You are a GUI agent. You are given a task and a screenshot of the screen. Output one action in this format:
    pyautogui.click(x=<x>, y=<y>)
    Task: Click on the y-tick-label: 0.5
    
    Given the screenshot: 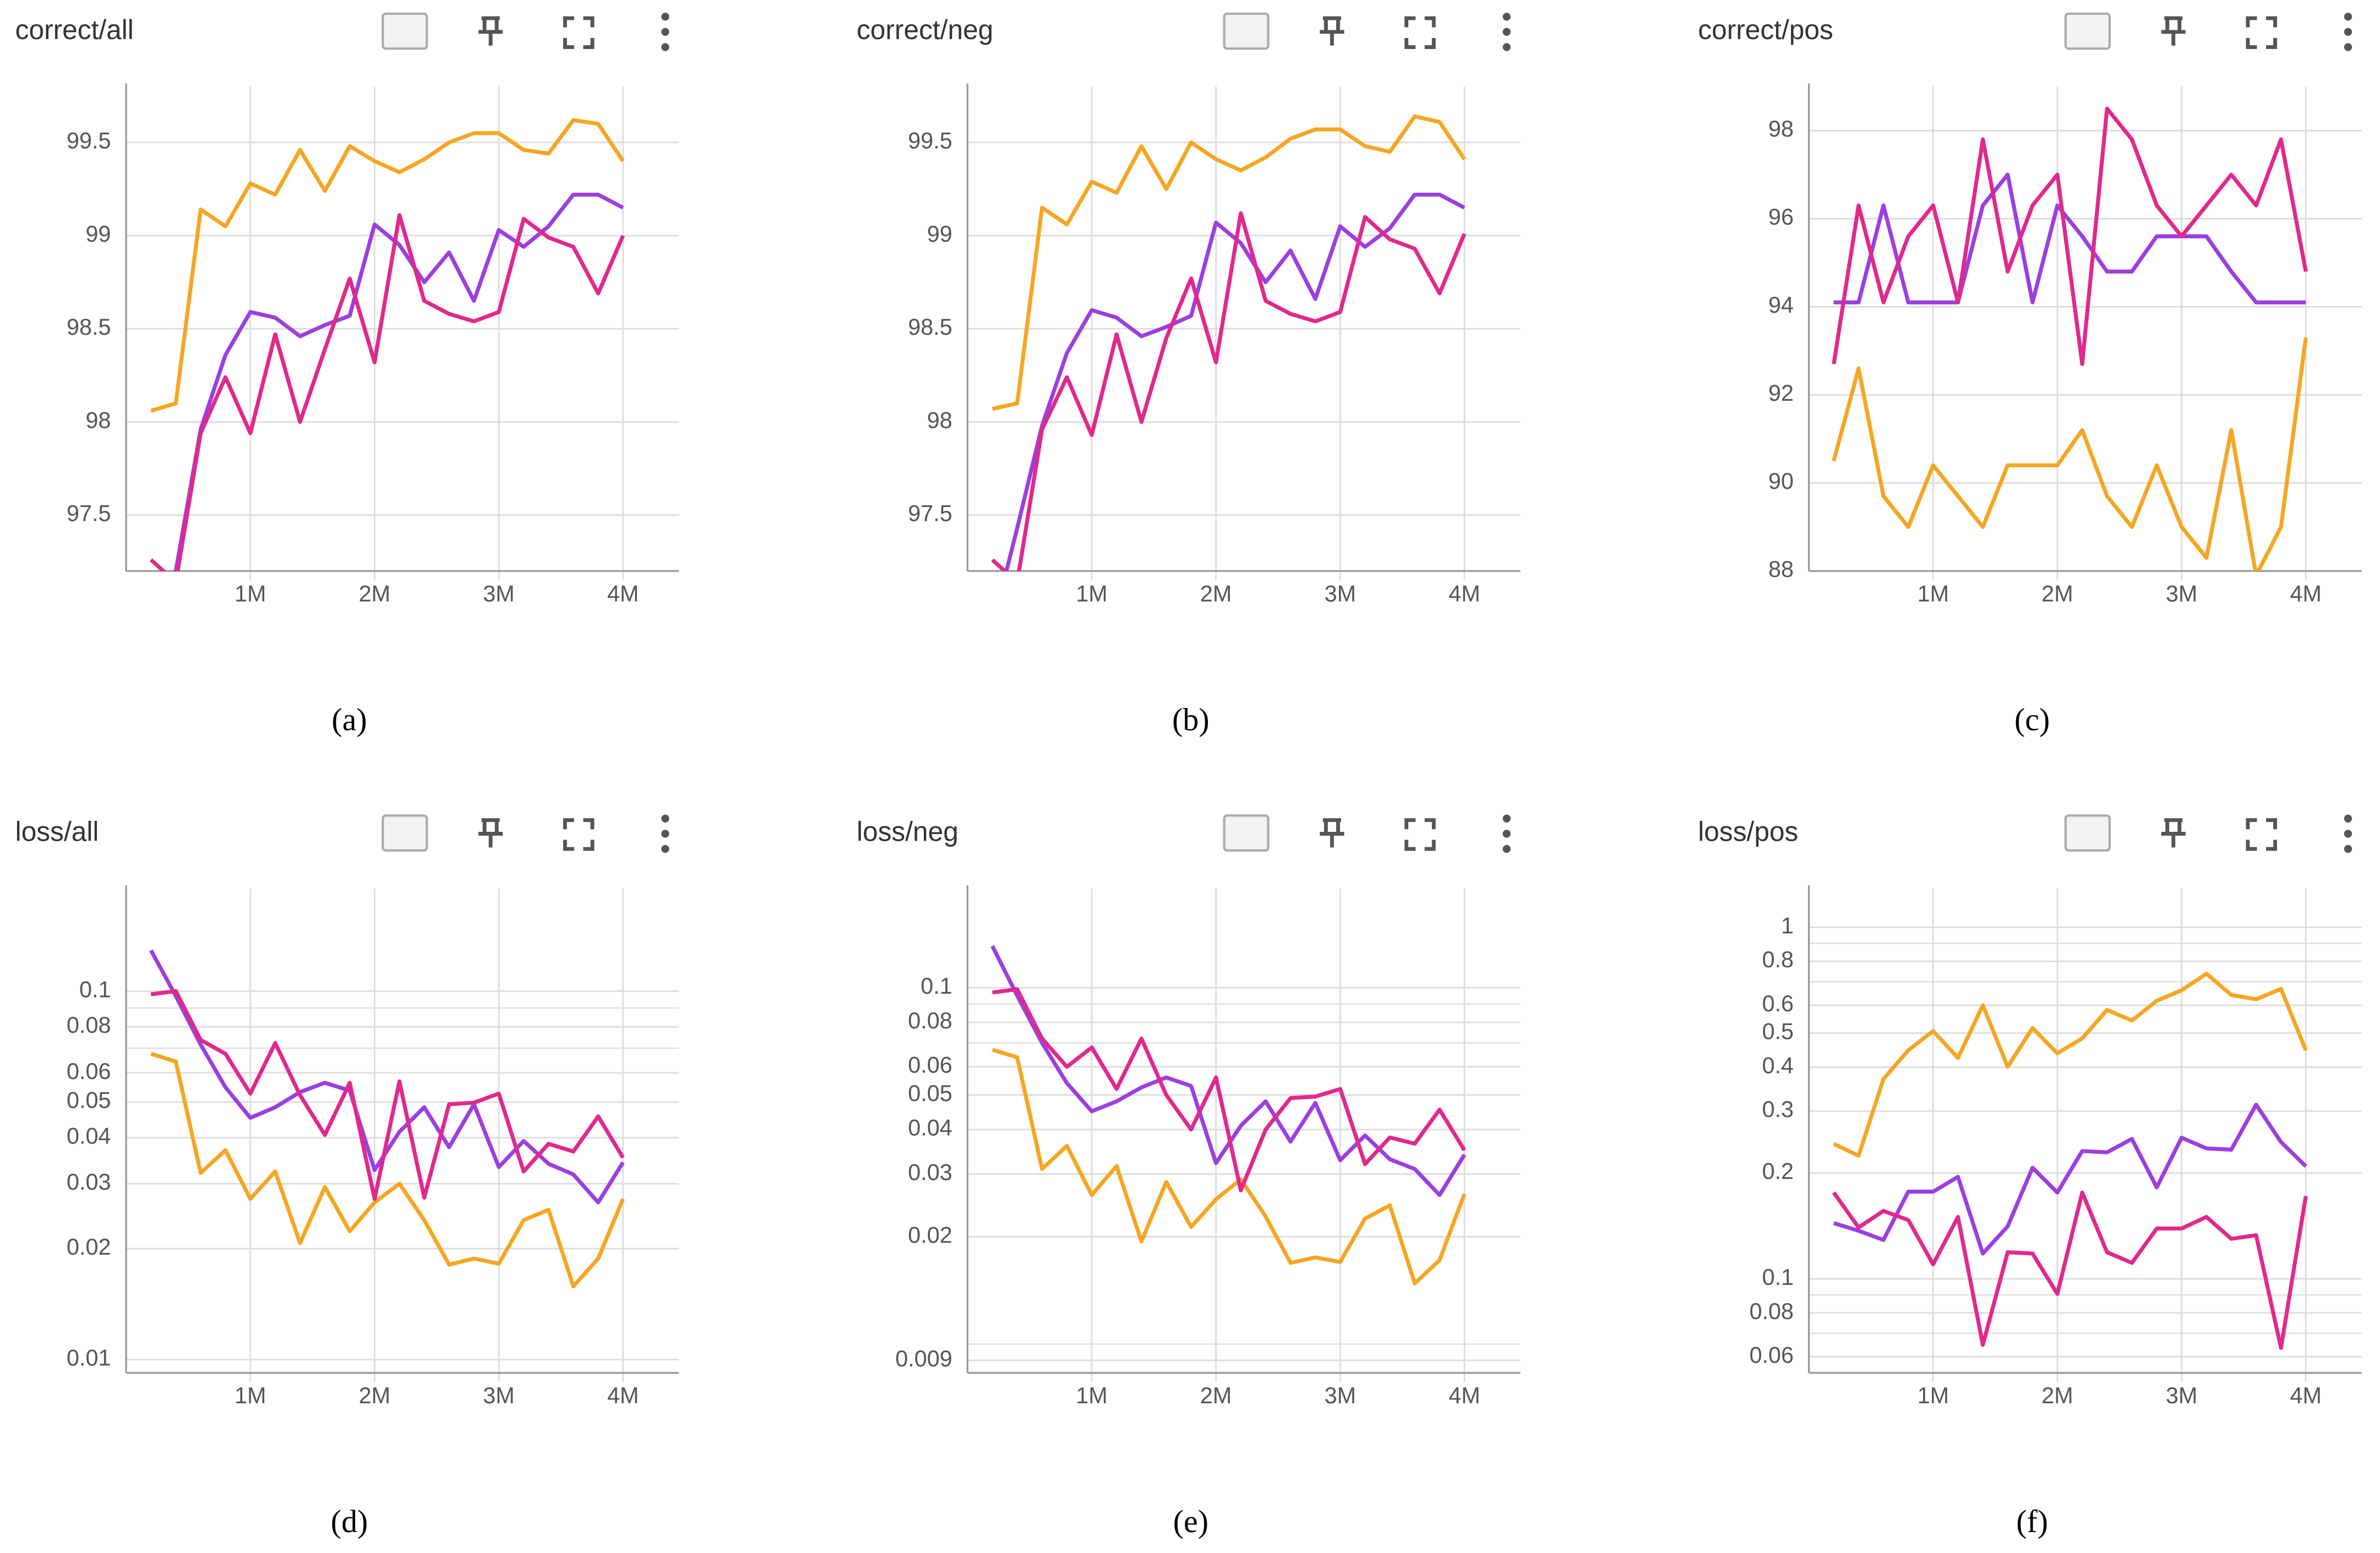 What is the action you would take?
    pyautogui.click(x=1778, y=1031)
    